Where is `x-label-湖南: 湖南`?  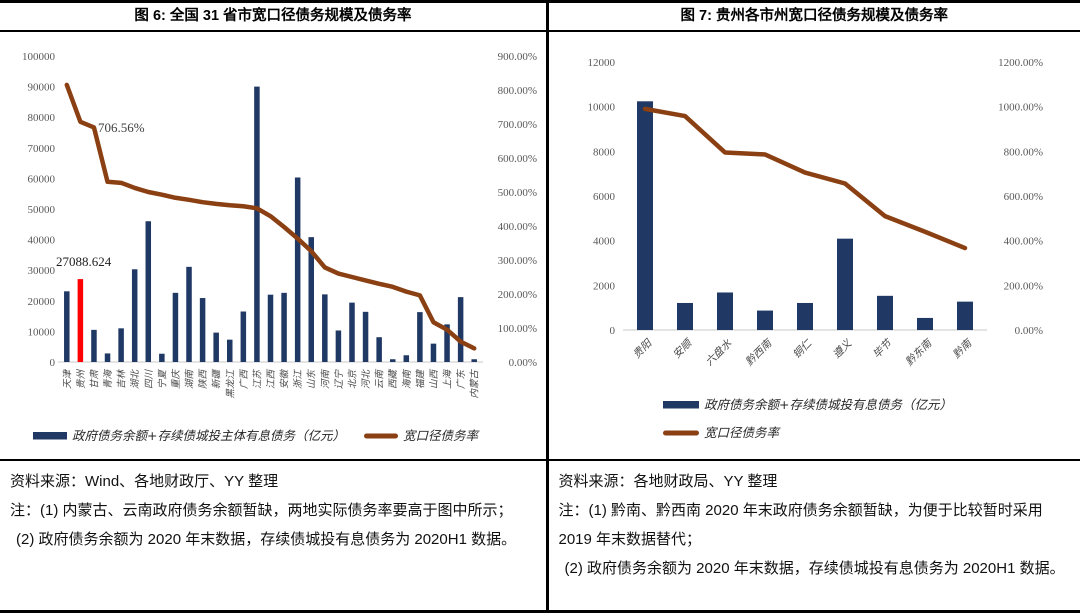 x-label-湖南: 湖南 is located at coordinates (190, 379).